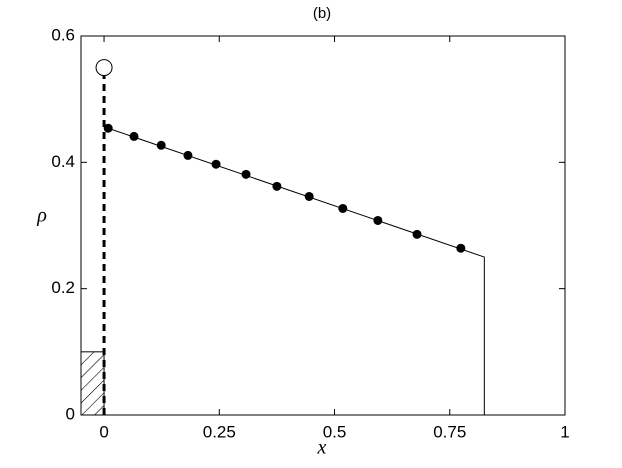 This screenshot has height=468, width=622. What do you see at coordinates (322, 13) in the screenshot?
I see `chart-title: (b)` at bounding box center [322, 13].